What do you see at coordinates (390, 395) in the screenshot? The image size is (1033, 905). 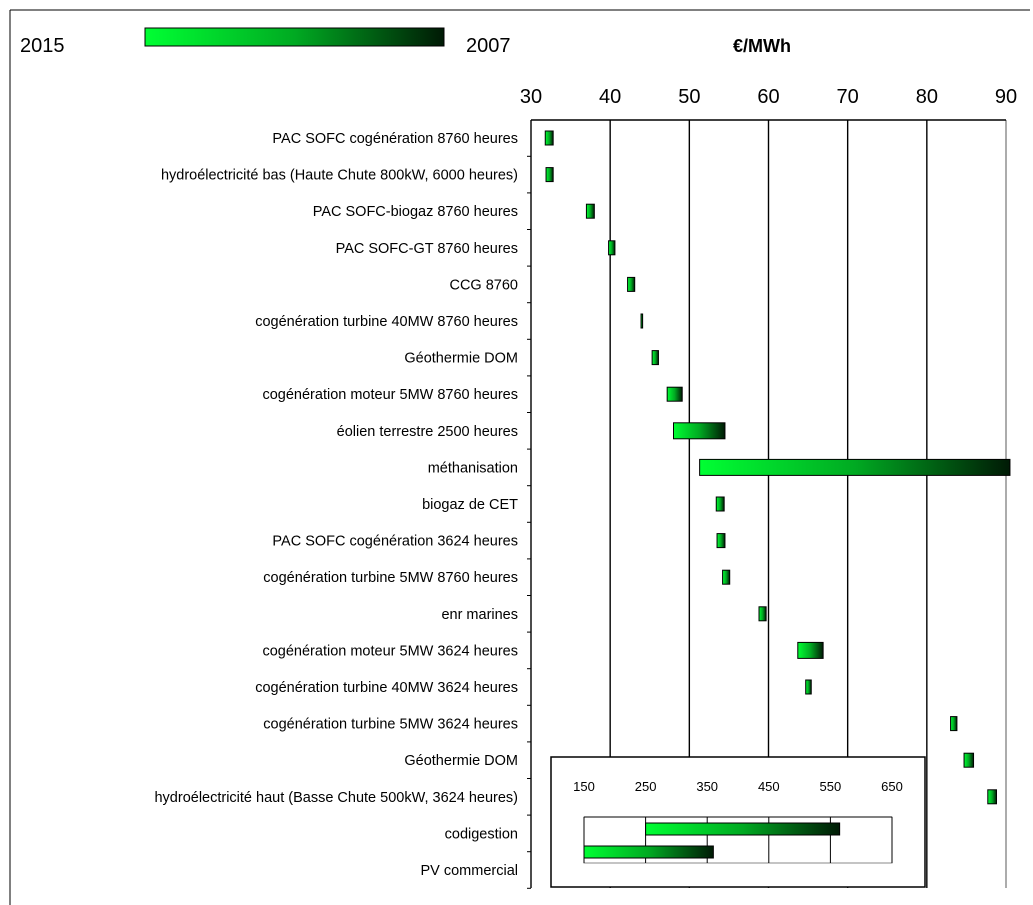 I see `category-label: cogénération moteur 5MW 8760 heures` at bounding box center [390, 395].